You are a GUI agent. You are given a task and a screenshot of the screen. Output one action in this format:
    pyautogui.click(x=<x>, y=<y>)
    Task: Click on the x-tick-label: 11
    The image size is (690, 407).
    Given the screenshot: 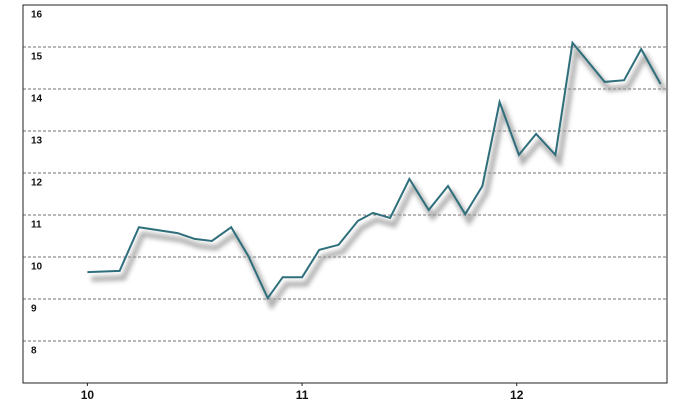 What is the action you would take?
    pyautogui.click(x=302, y=395)
    